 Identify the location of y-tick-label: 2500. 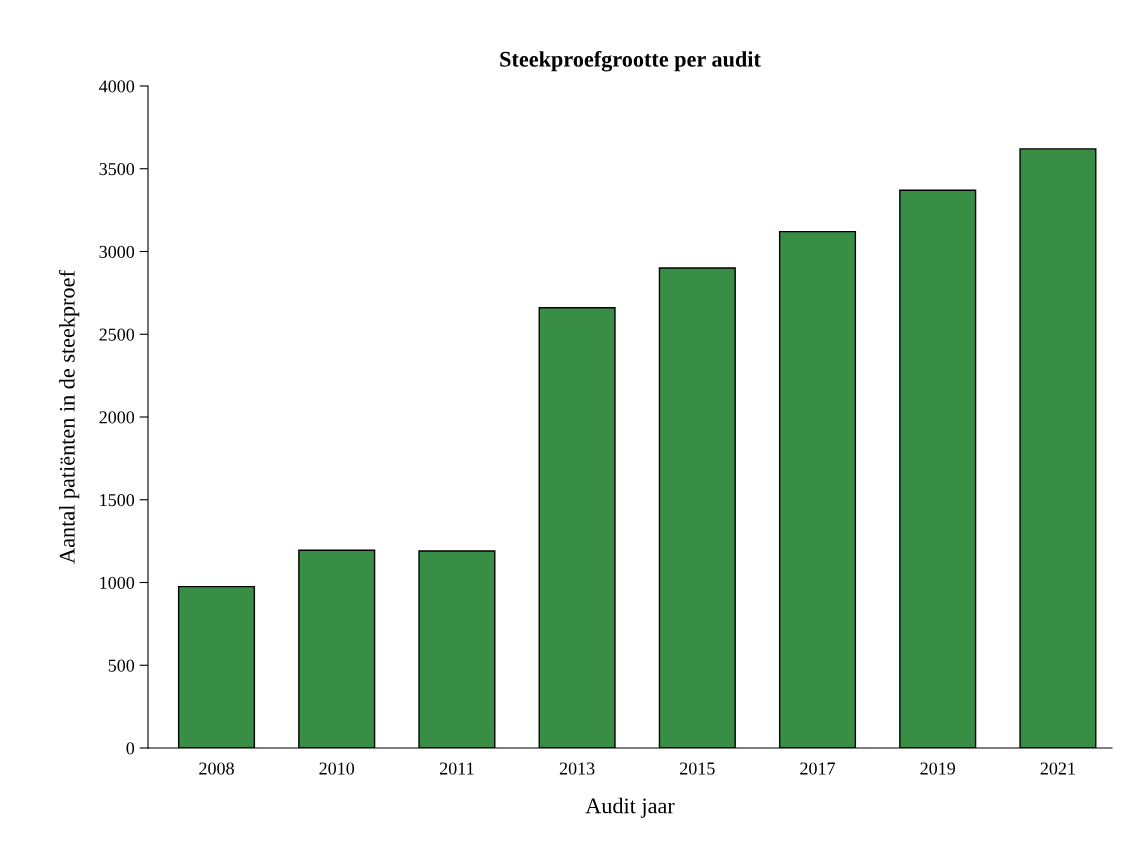
(117, 334).